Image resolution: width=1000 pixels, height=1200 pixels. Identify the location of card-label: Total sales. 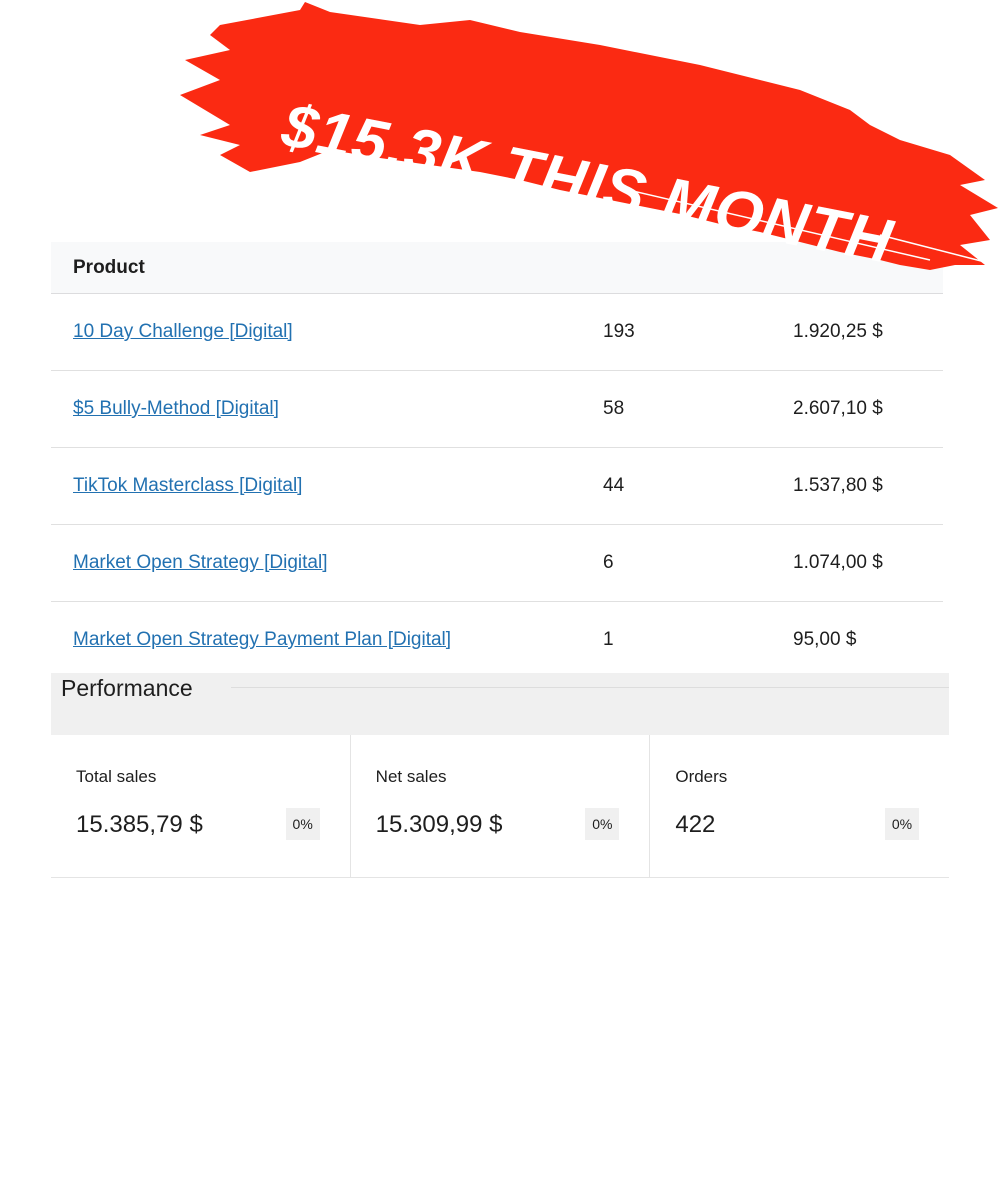
(116, 776).